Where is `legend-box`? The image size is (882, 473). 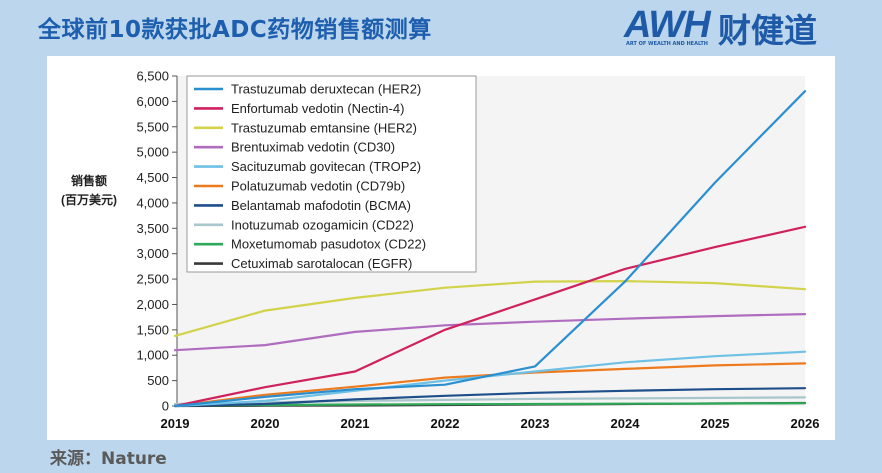
legend-box is located at coordinates (331, 174).